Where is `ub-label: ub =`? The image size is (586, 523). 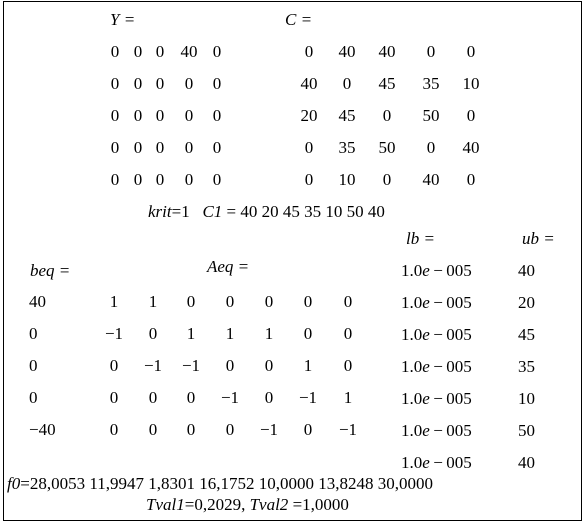 ub-label: ub = is located at coordinates (538, 238).